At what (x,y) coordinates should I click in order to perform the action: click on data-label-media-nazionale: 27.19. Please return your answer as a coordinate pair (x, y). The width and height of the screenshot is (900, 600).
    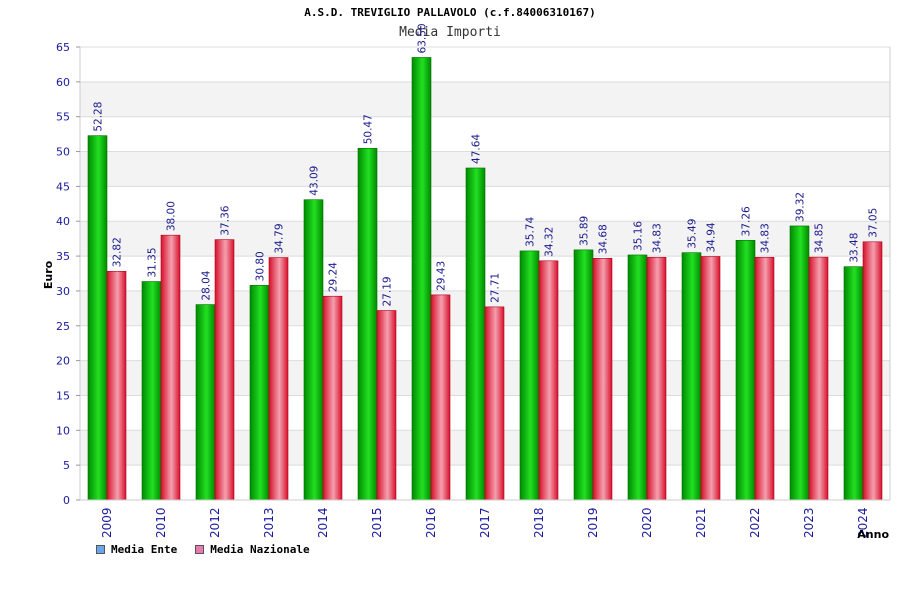
    Looking at the image, I should click on (388, 291).